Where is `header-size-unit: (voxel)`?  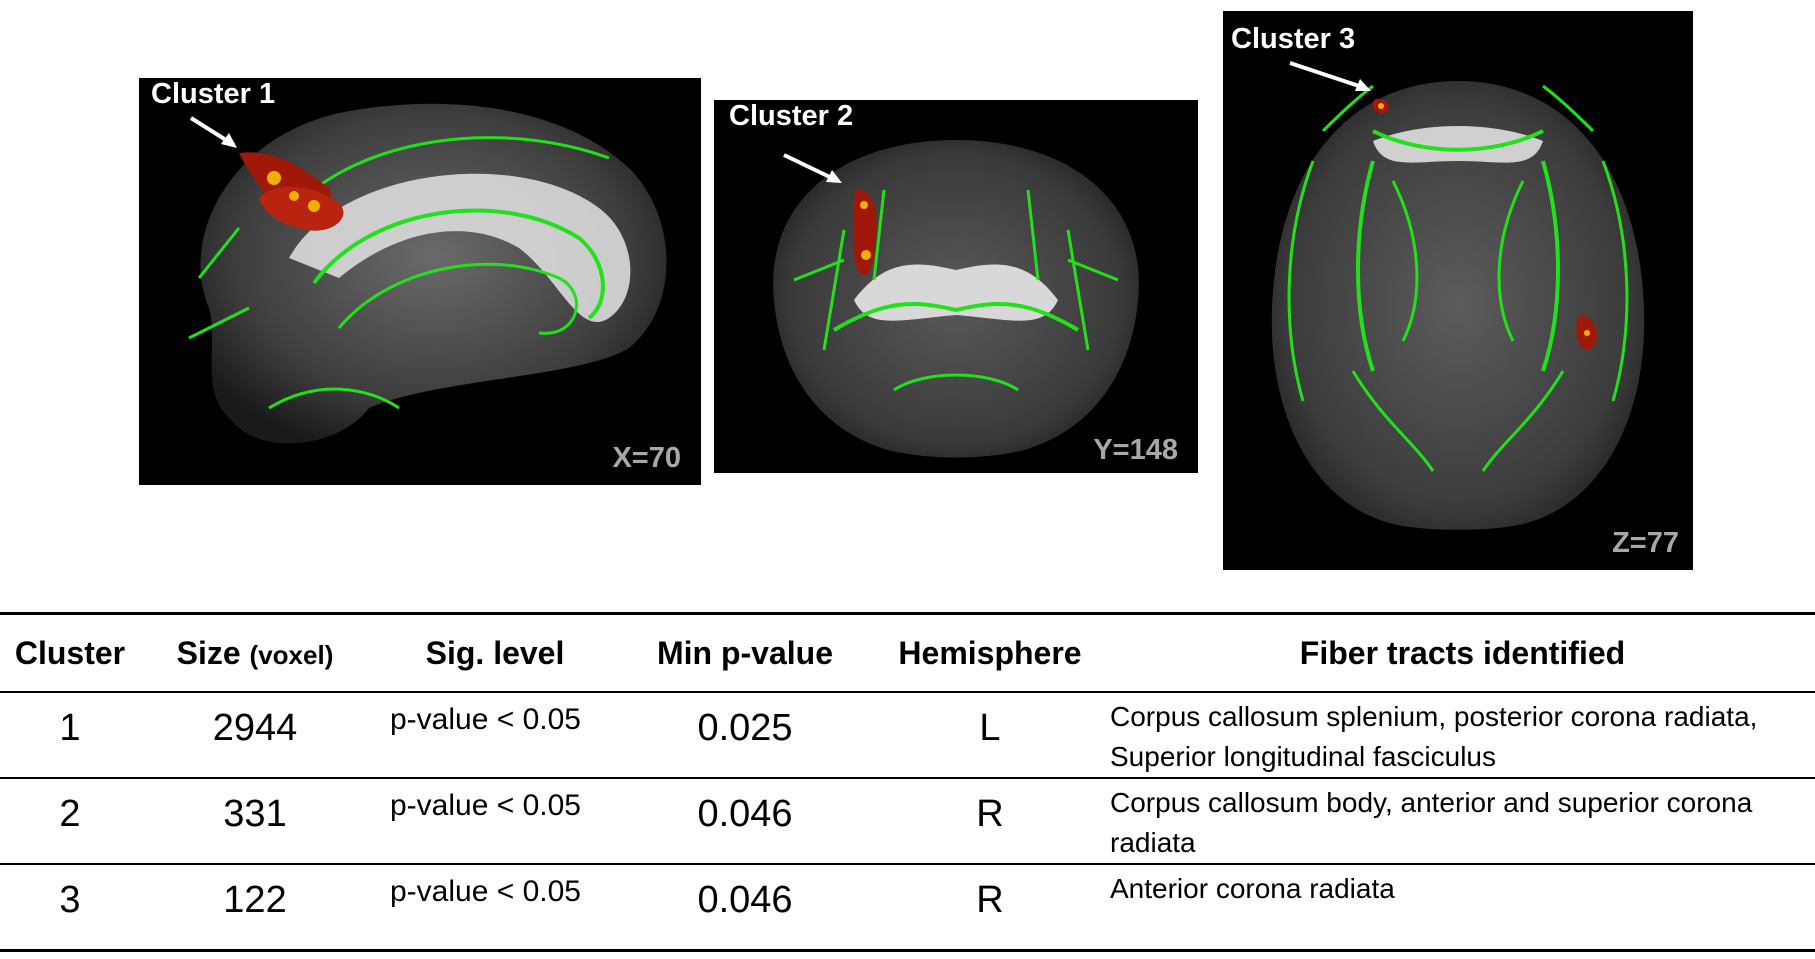 header-size-unit: (voxel) is located at coordinates (291, 654).